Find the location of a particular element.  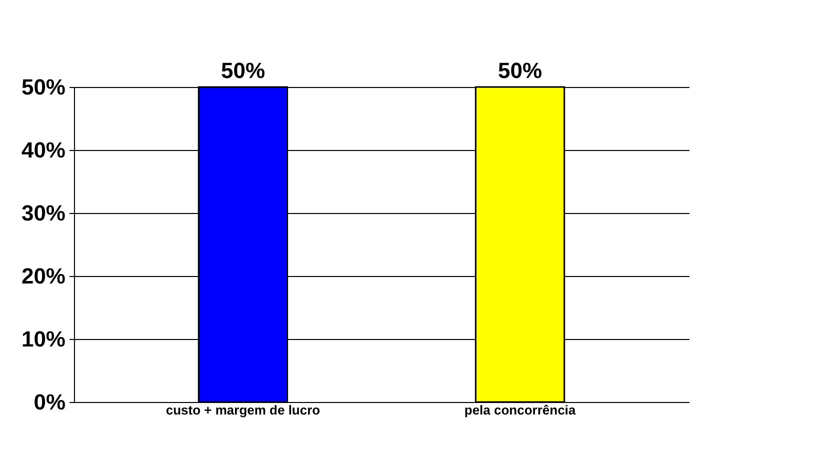

y-tick-label: 10% is located at coordinates (43, 339).